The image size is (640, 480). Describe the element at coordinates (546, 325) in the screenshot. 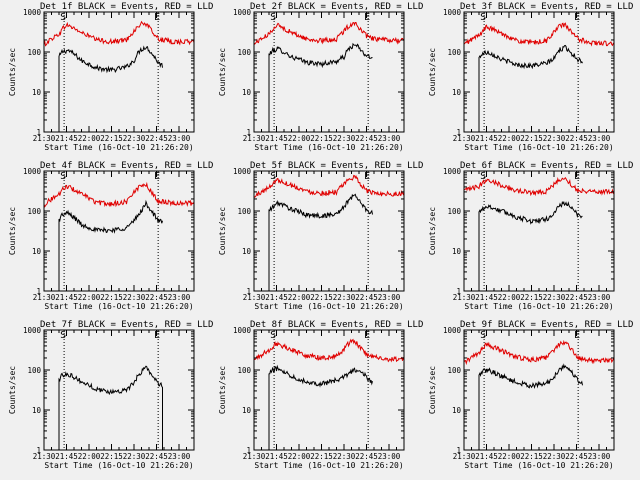

I see `panel-title: Det 9f BLACK = Events, RED = LLD` at that location.